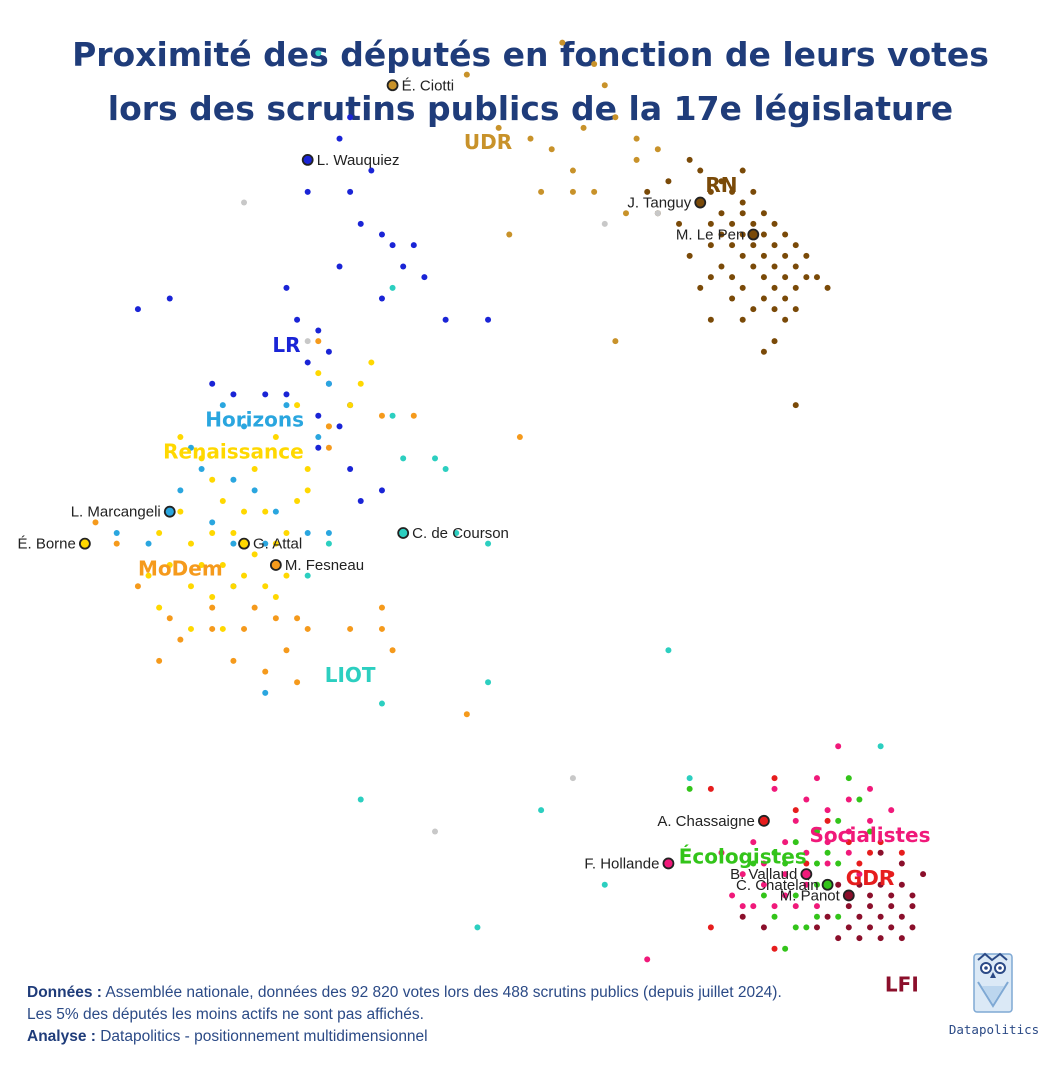 The image size is (1061, 1066). Describe the element at coordinates (84, 543) in the screenshot. I see `highlight-point-e-borne` at that location.